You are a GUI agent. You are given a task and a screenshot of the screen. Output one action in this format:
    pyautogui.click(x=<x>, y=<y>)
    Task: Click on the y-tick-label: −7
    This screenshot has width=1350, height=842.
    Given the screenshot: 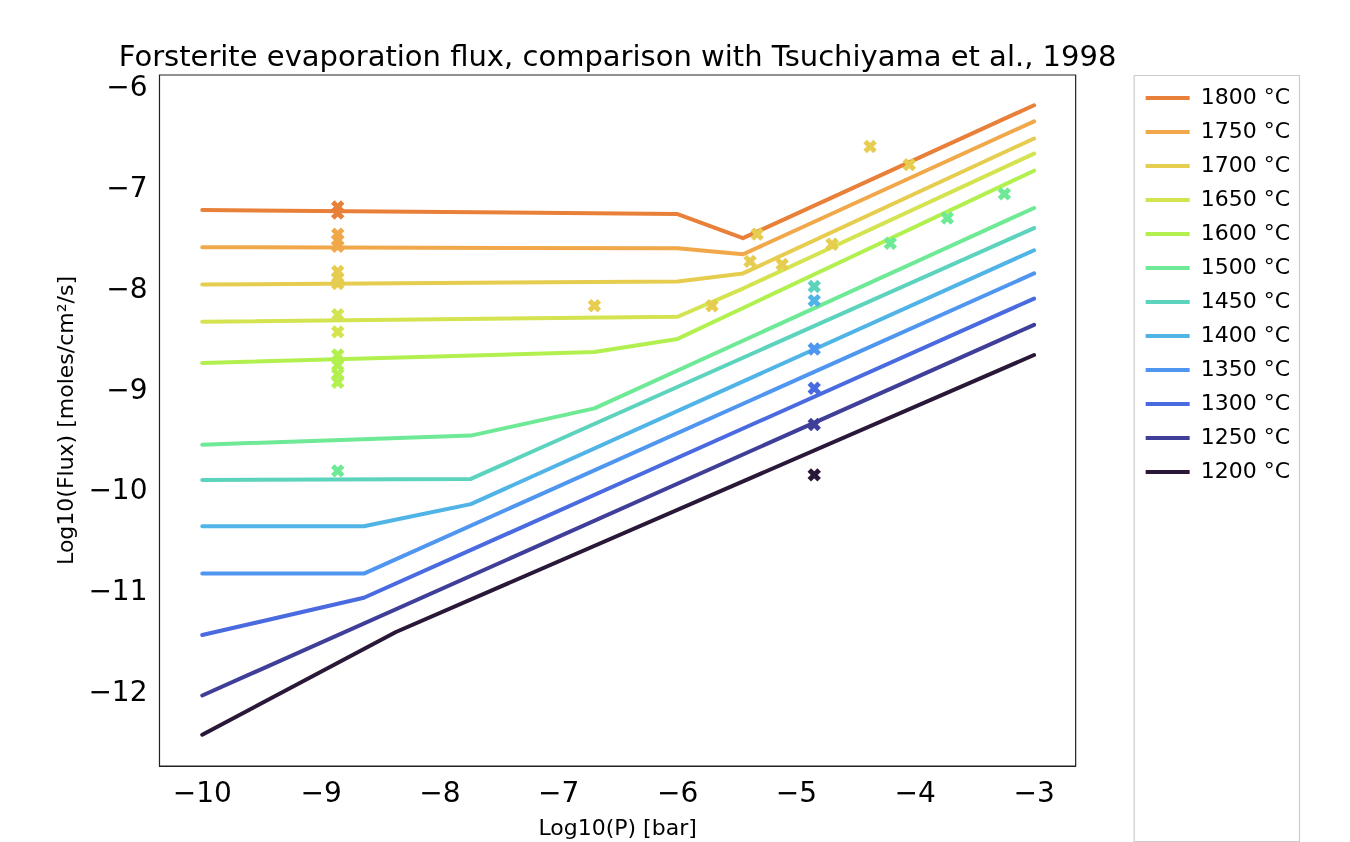 What is the action you would take?
    pyautogui.click(x=127, y=188)
    